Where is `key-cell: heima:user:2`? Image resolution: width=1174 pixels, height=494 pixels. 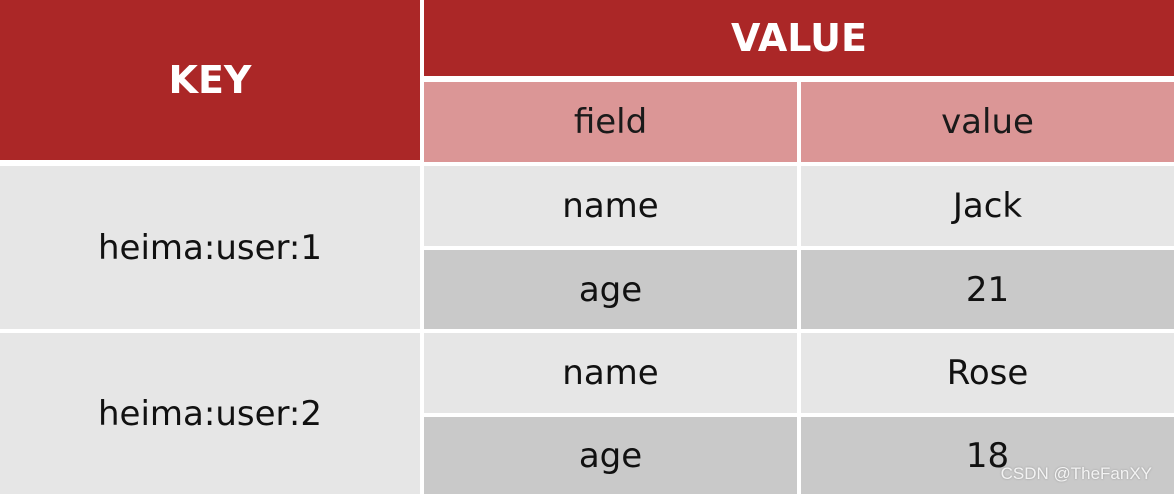
key-cell: heima:user:2 is located at coordinates (210, 413).